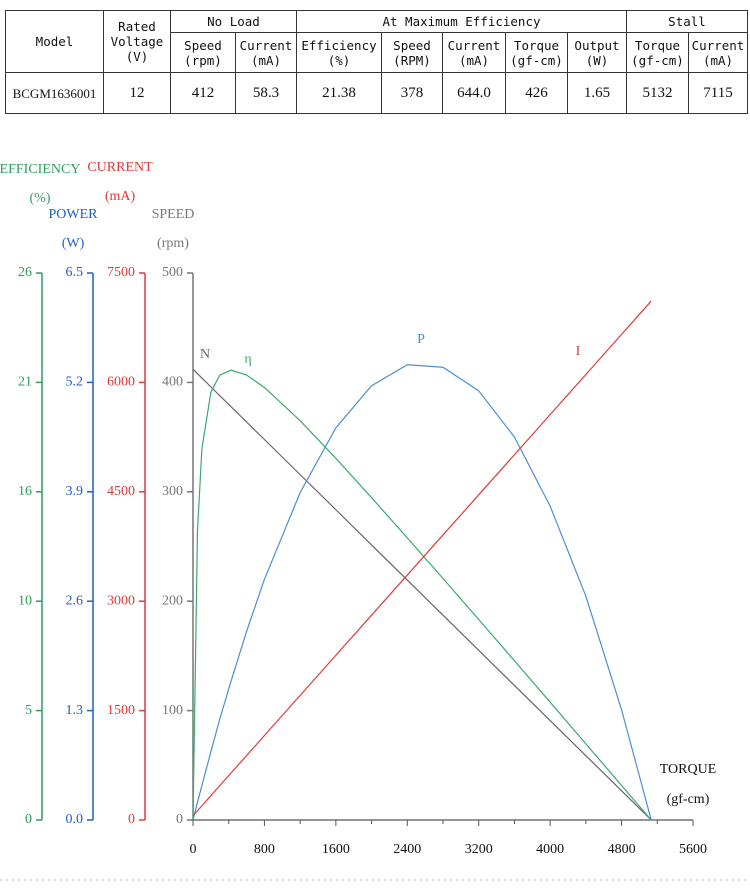  I want to click on axis-title: POWER, so click(74, 214).